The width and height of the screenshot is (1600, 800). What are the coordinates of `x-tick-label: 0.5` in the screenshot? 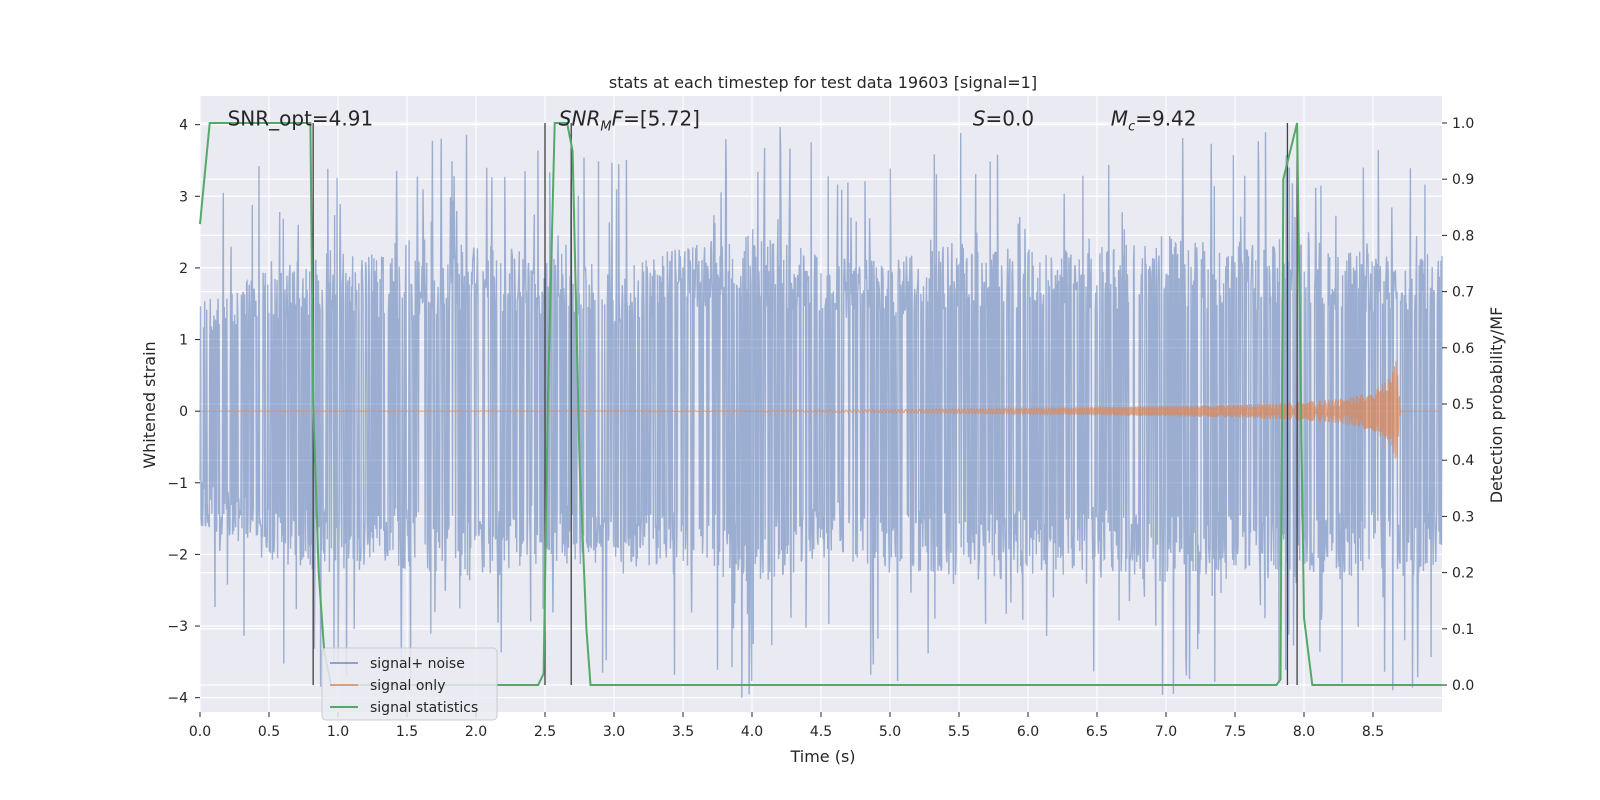 It's located at (269, 732).